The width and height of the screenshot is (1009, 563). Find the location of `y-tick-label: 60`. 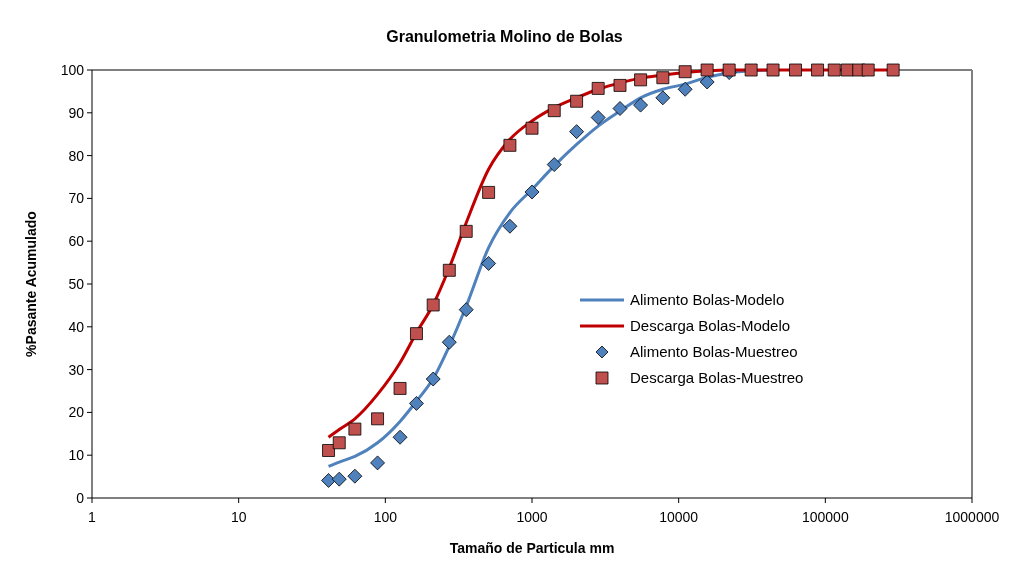

y-tick-label: 60 is located at coordinates (76, 241).